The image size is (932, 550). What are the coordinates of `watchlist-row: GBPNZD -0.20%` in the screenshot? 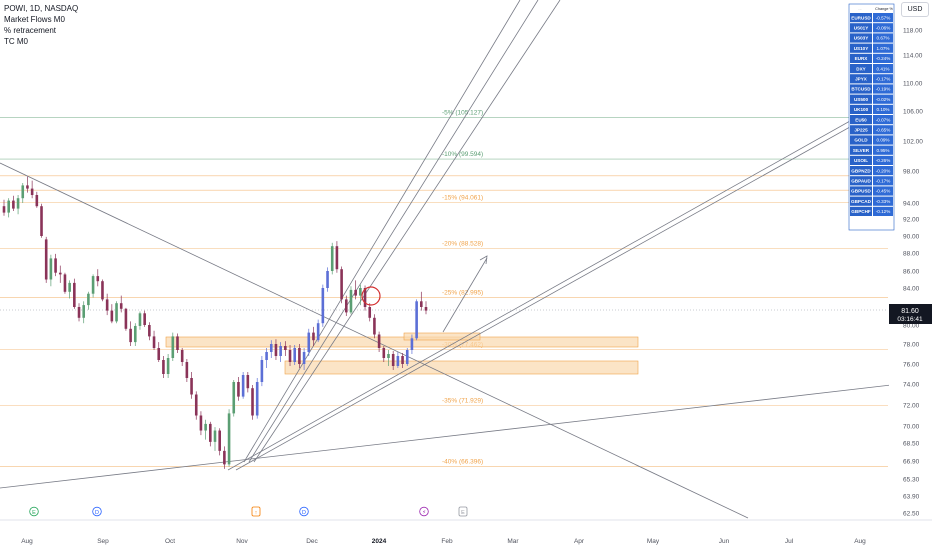 It's located at (871, 171).